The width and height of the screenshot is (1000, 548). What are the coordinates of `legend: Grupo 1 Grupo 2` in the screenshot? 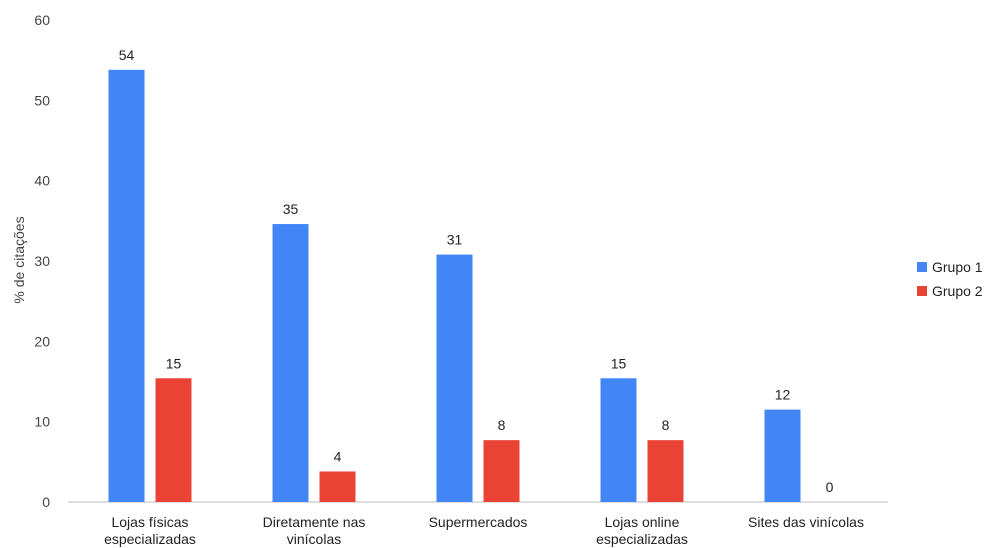 It's located at (950, 279).